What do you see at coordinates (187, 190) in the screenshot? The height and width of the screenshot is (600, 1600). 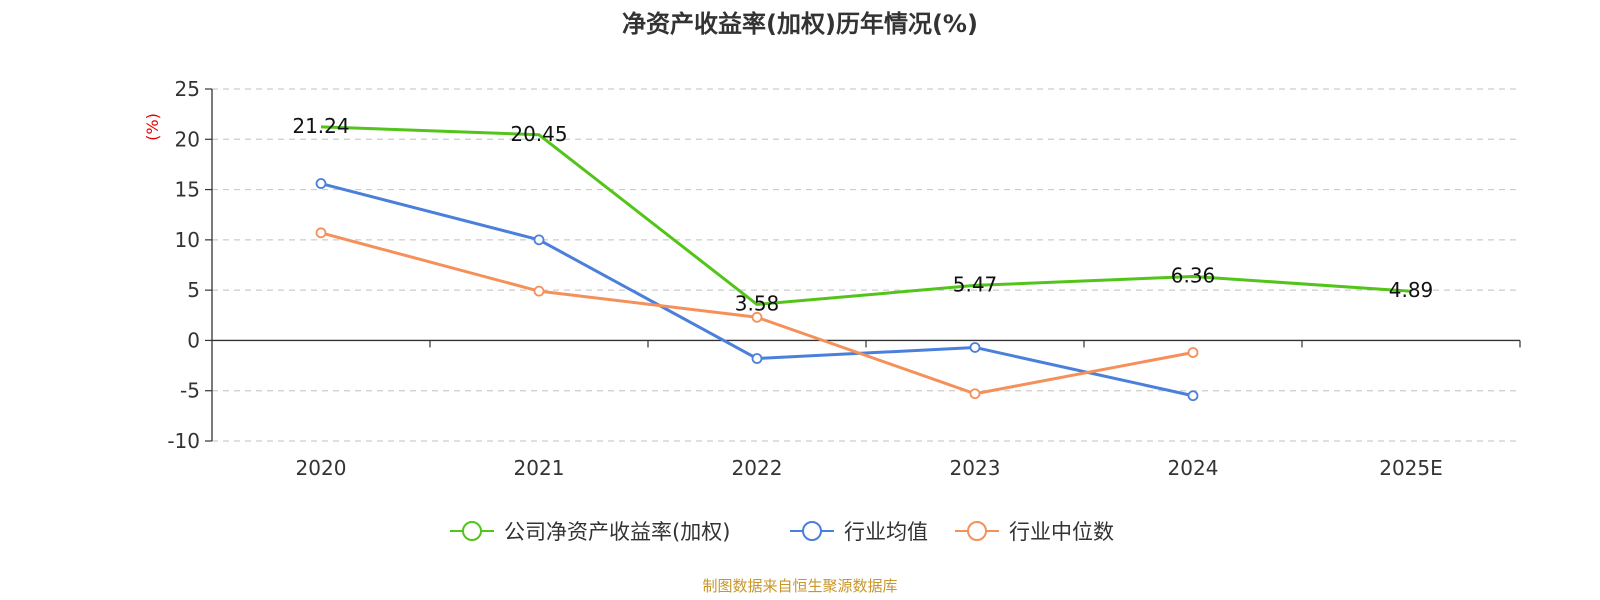 I see `y-tick-label: 15` at bounding box center [187, 190].